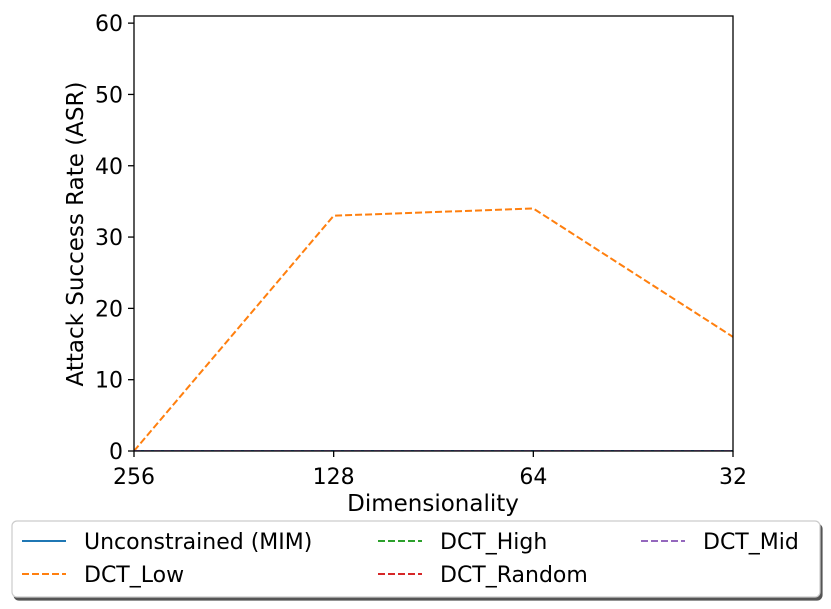  Describe the element at coordinates (514, 575) in the screenshot. I see `legend-label: DCT_Random` at that location.